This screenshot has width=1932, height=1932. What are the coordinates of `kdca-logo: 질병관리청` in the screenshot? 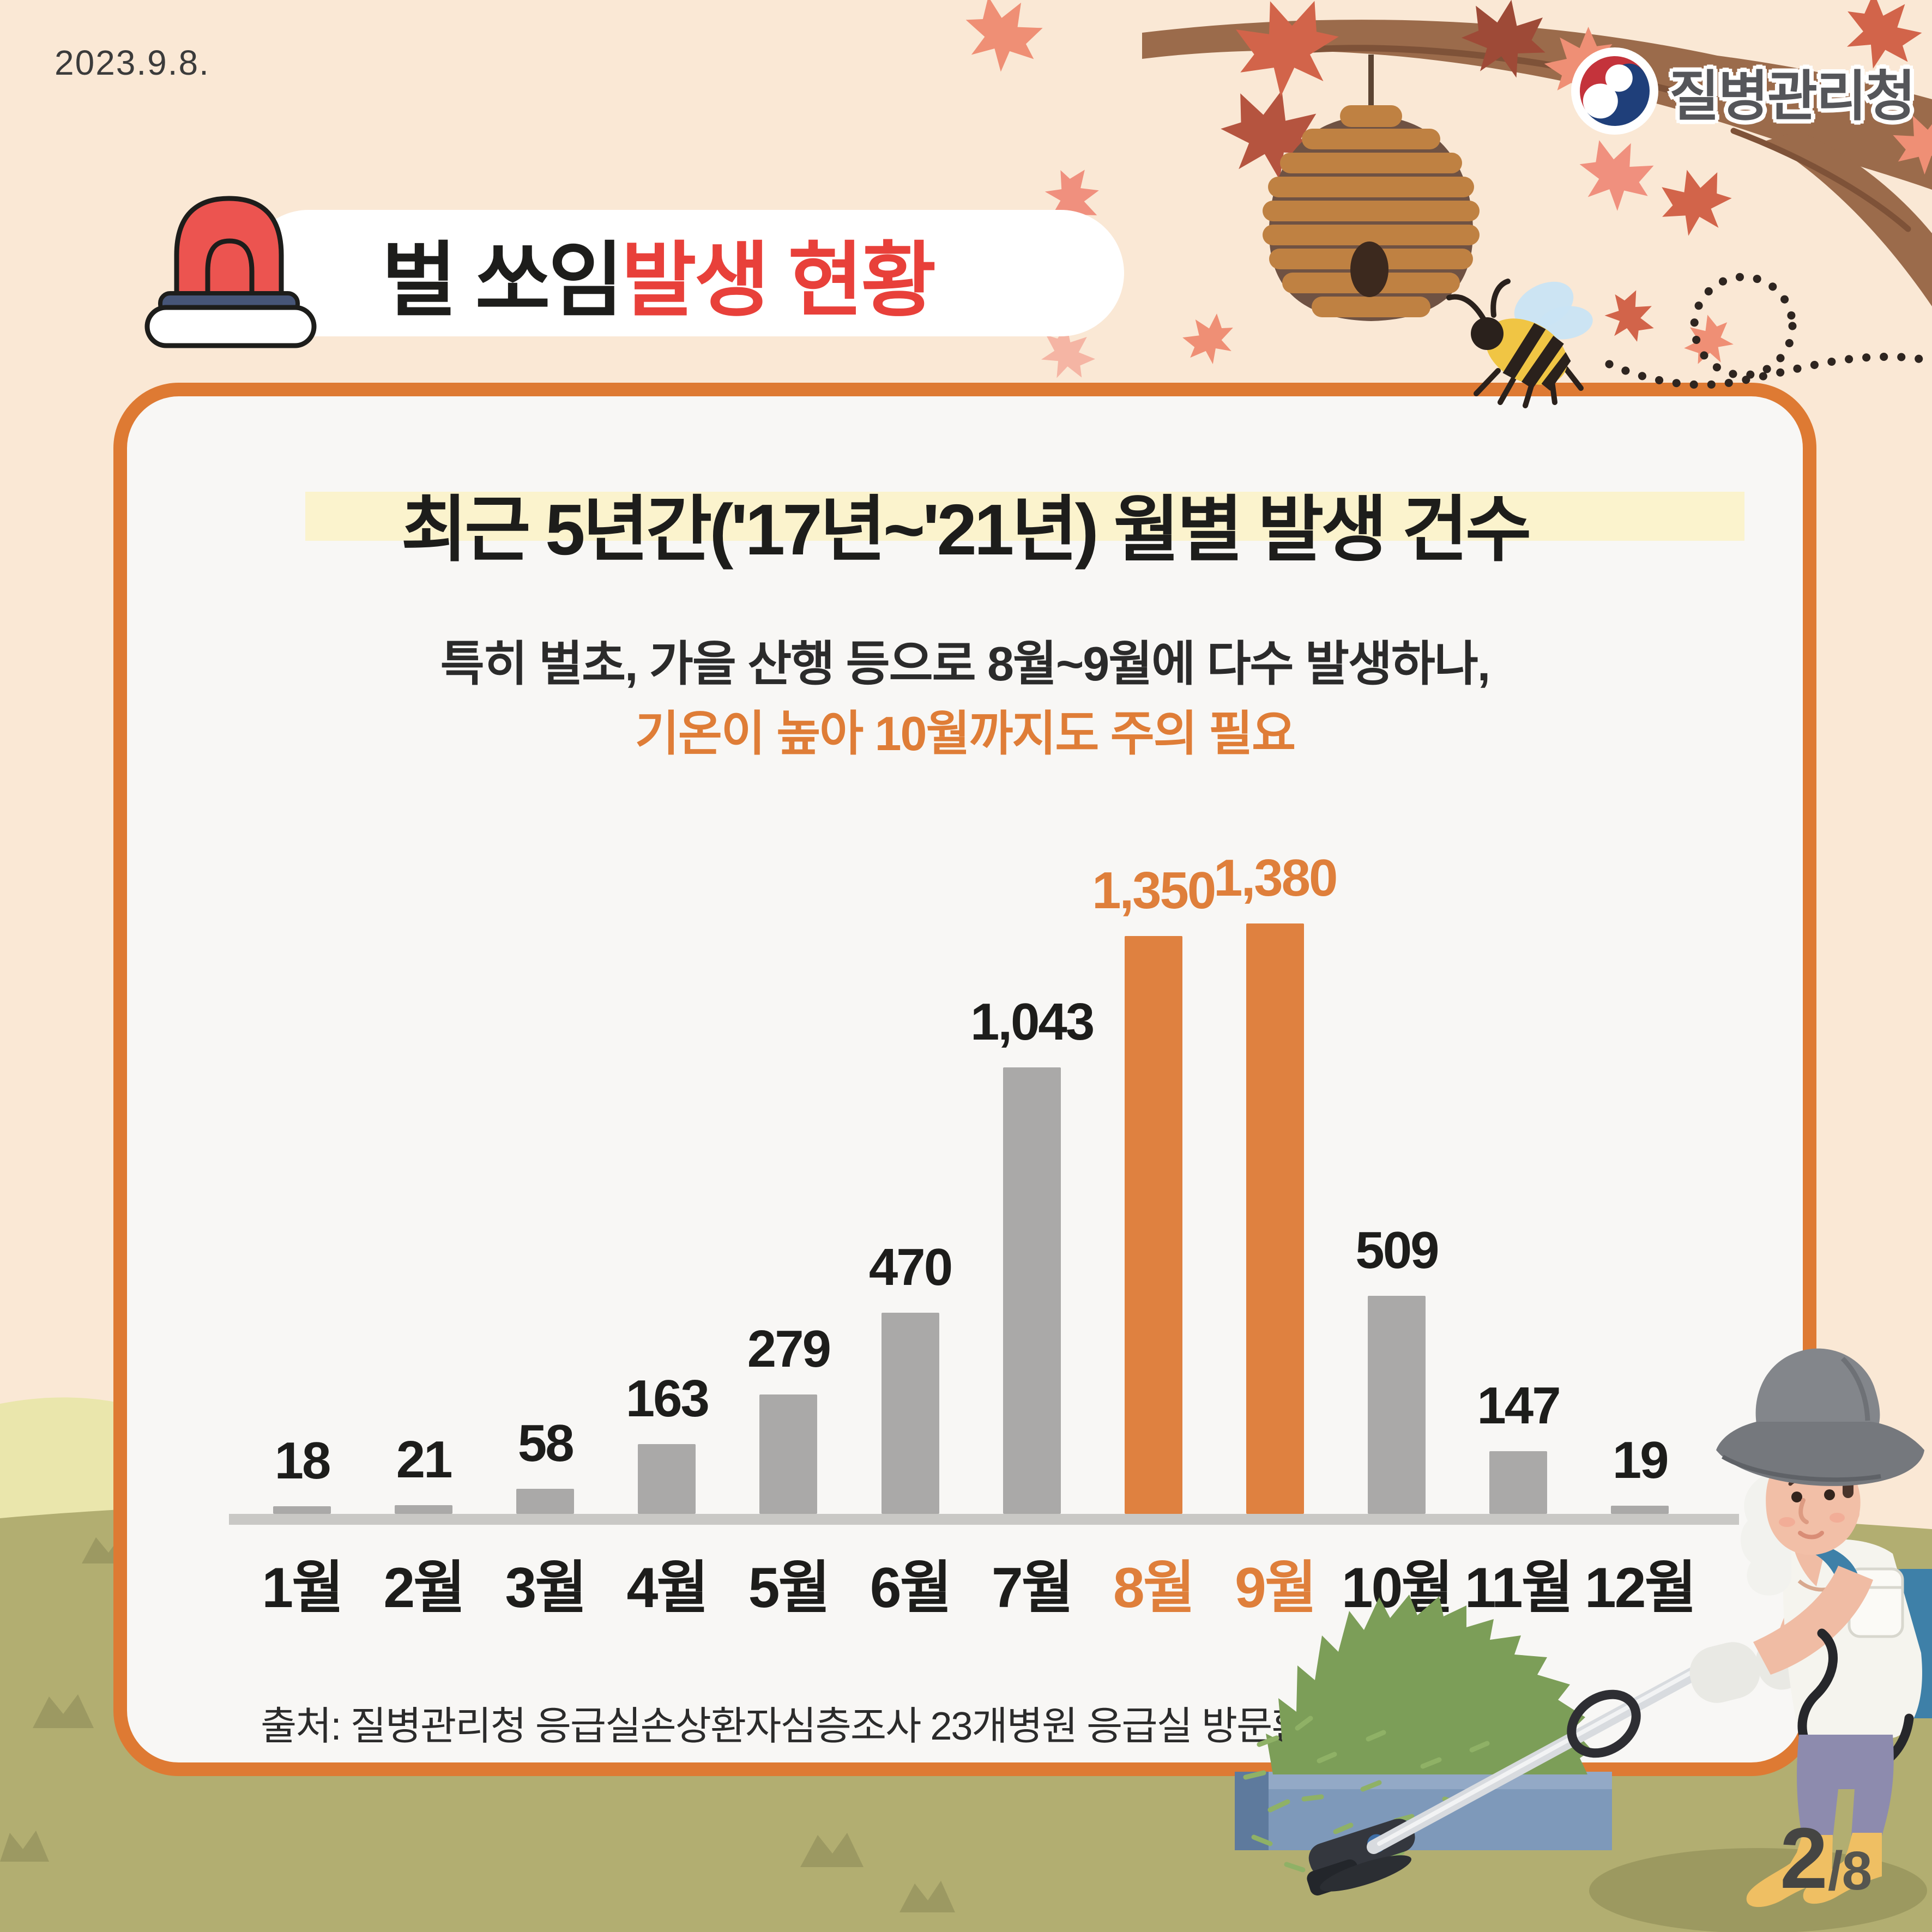 It's located at (1743, 91).